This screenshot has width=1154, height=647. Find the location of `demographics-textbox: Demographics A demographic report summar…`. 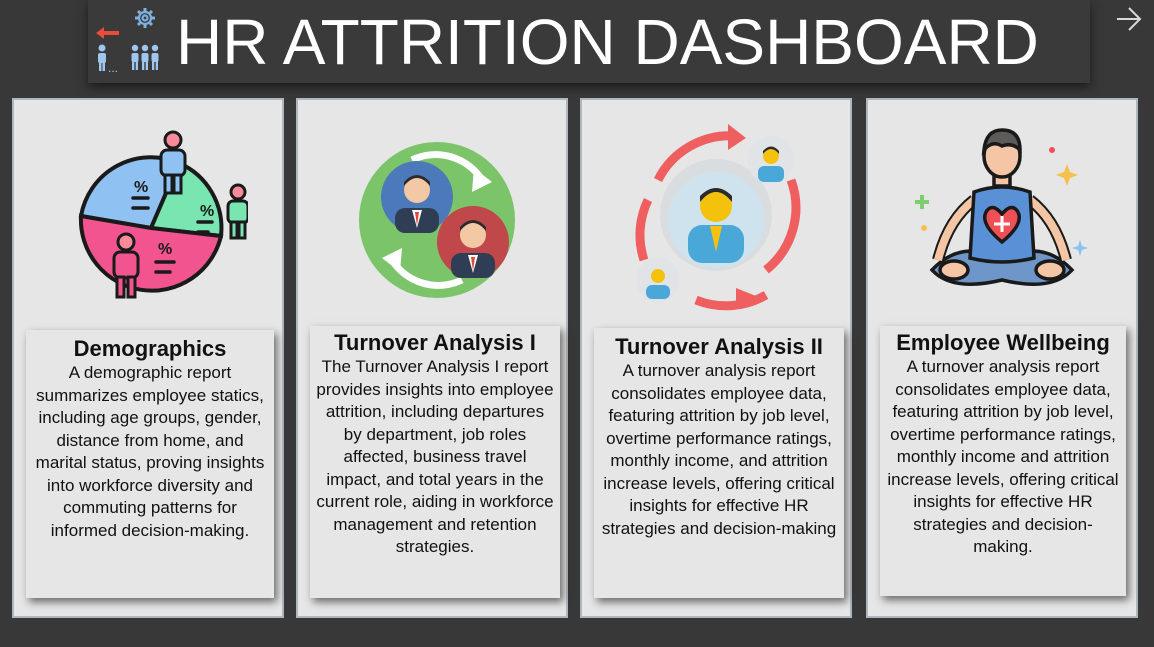

demographics-textbox: Demographics A demographic report summar… is located at coordinates (150, 464).